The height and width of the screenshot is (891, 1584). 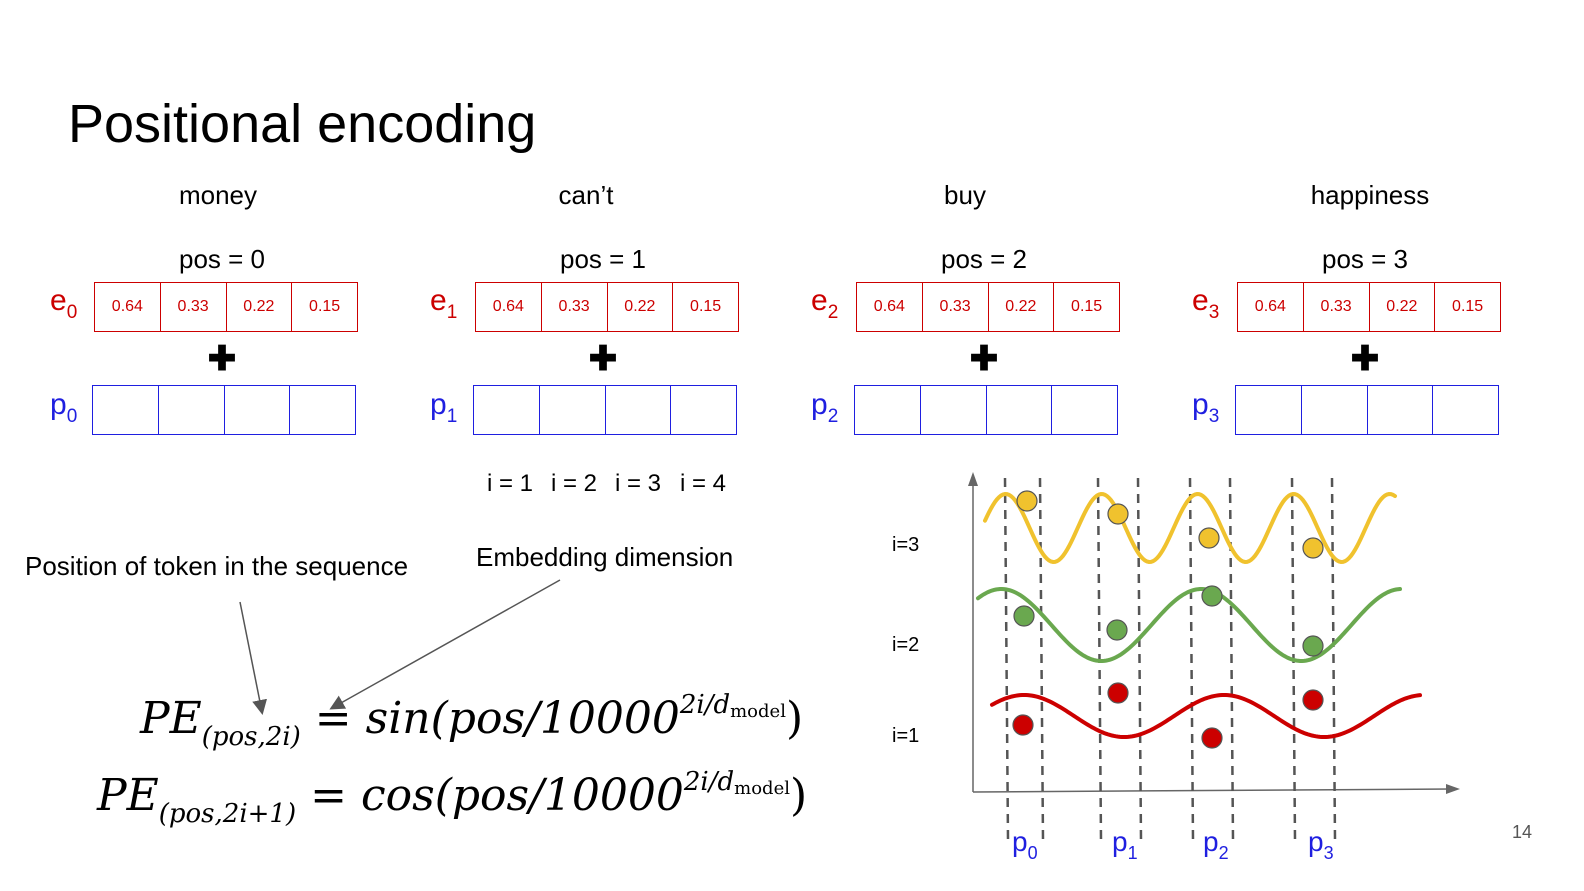 I want to click on positional-label-0: p0, so click(x=63, y=411).